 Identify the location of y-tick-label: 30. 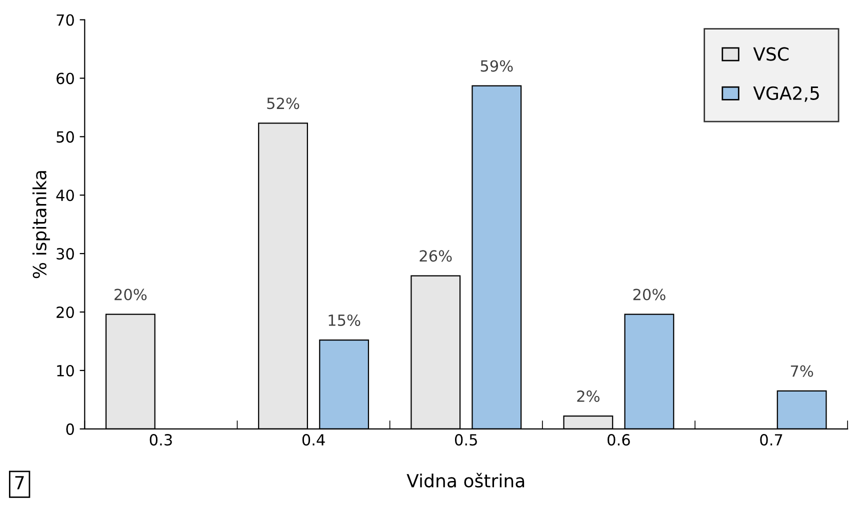
(65, 254).